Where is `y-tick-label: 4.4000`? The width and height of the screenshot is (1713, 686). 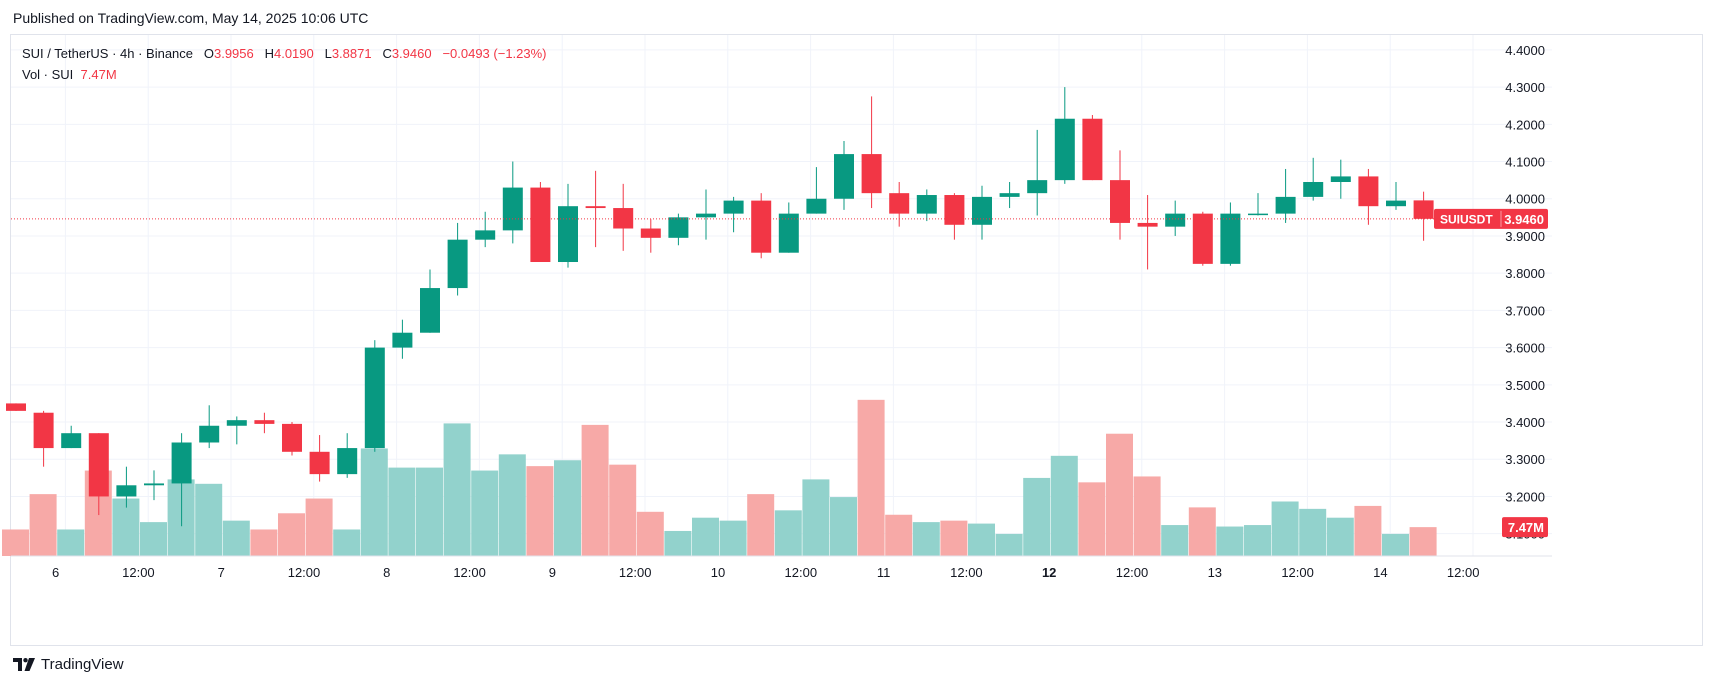
y-tick-label: 4.4000 is located at coordinates (1525, 50).